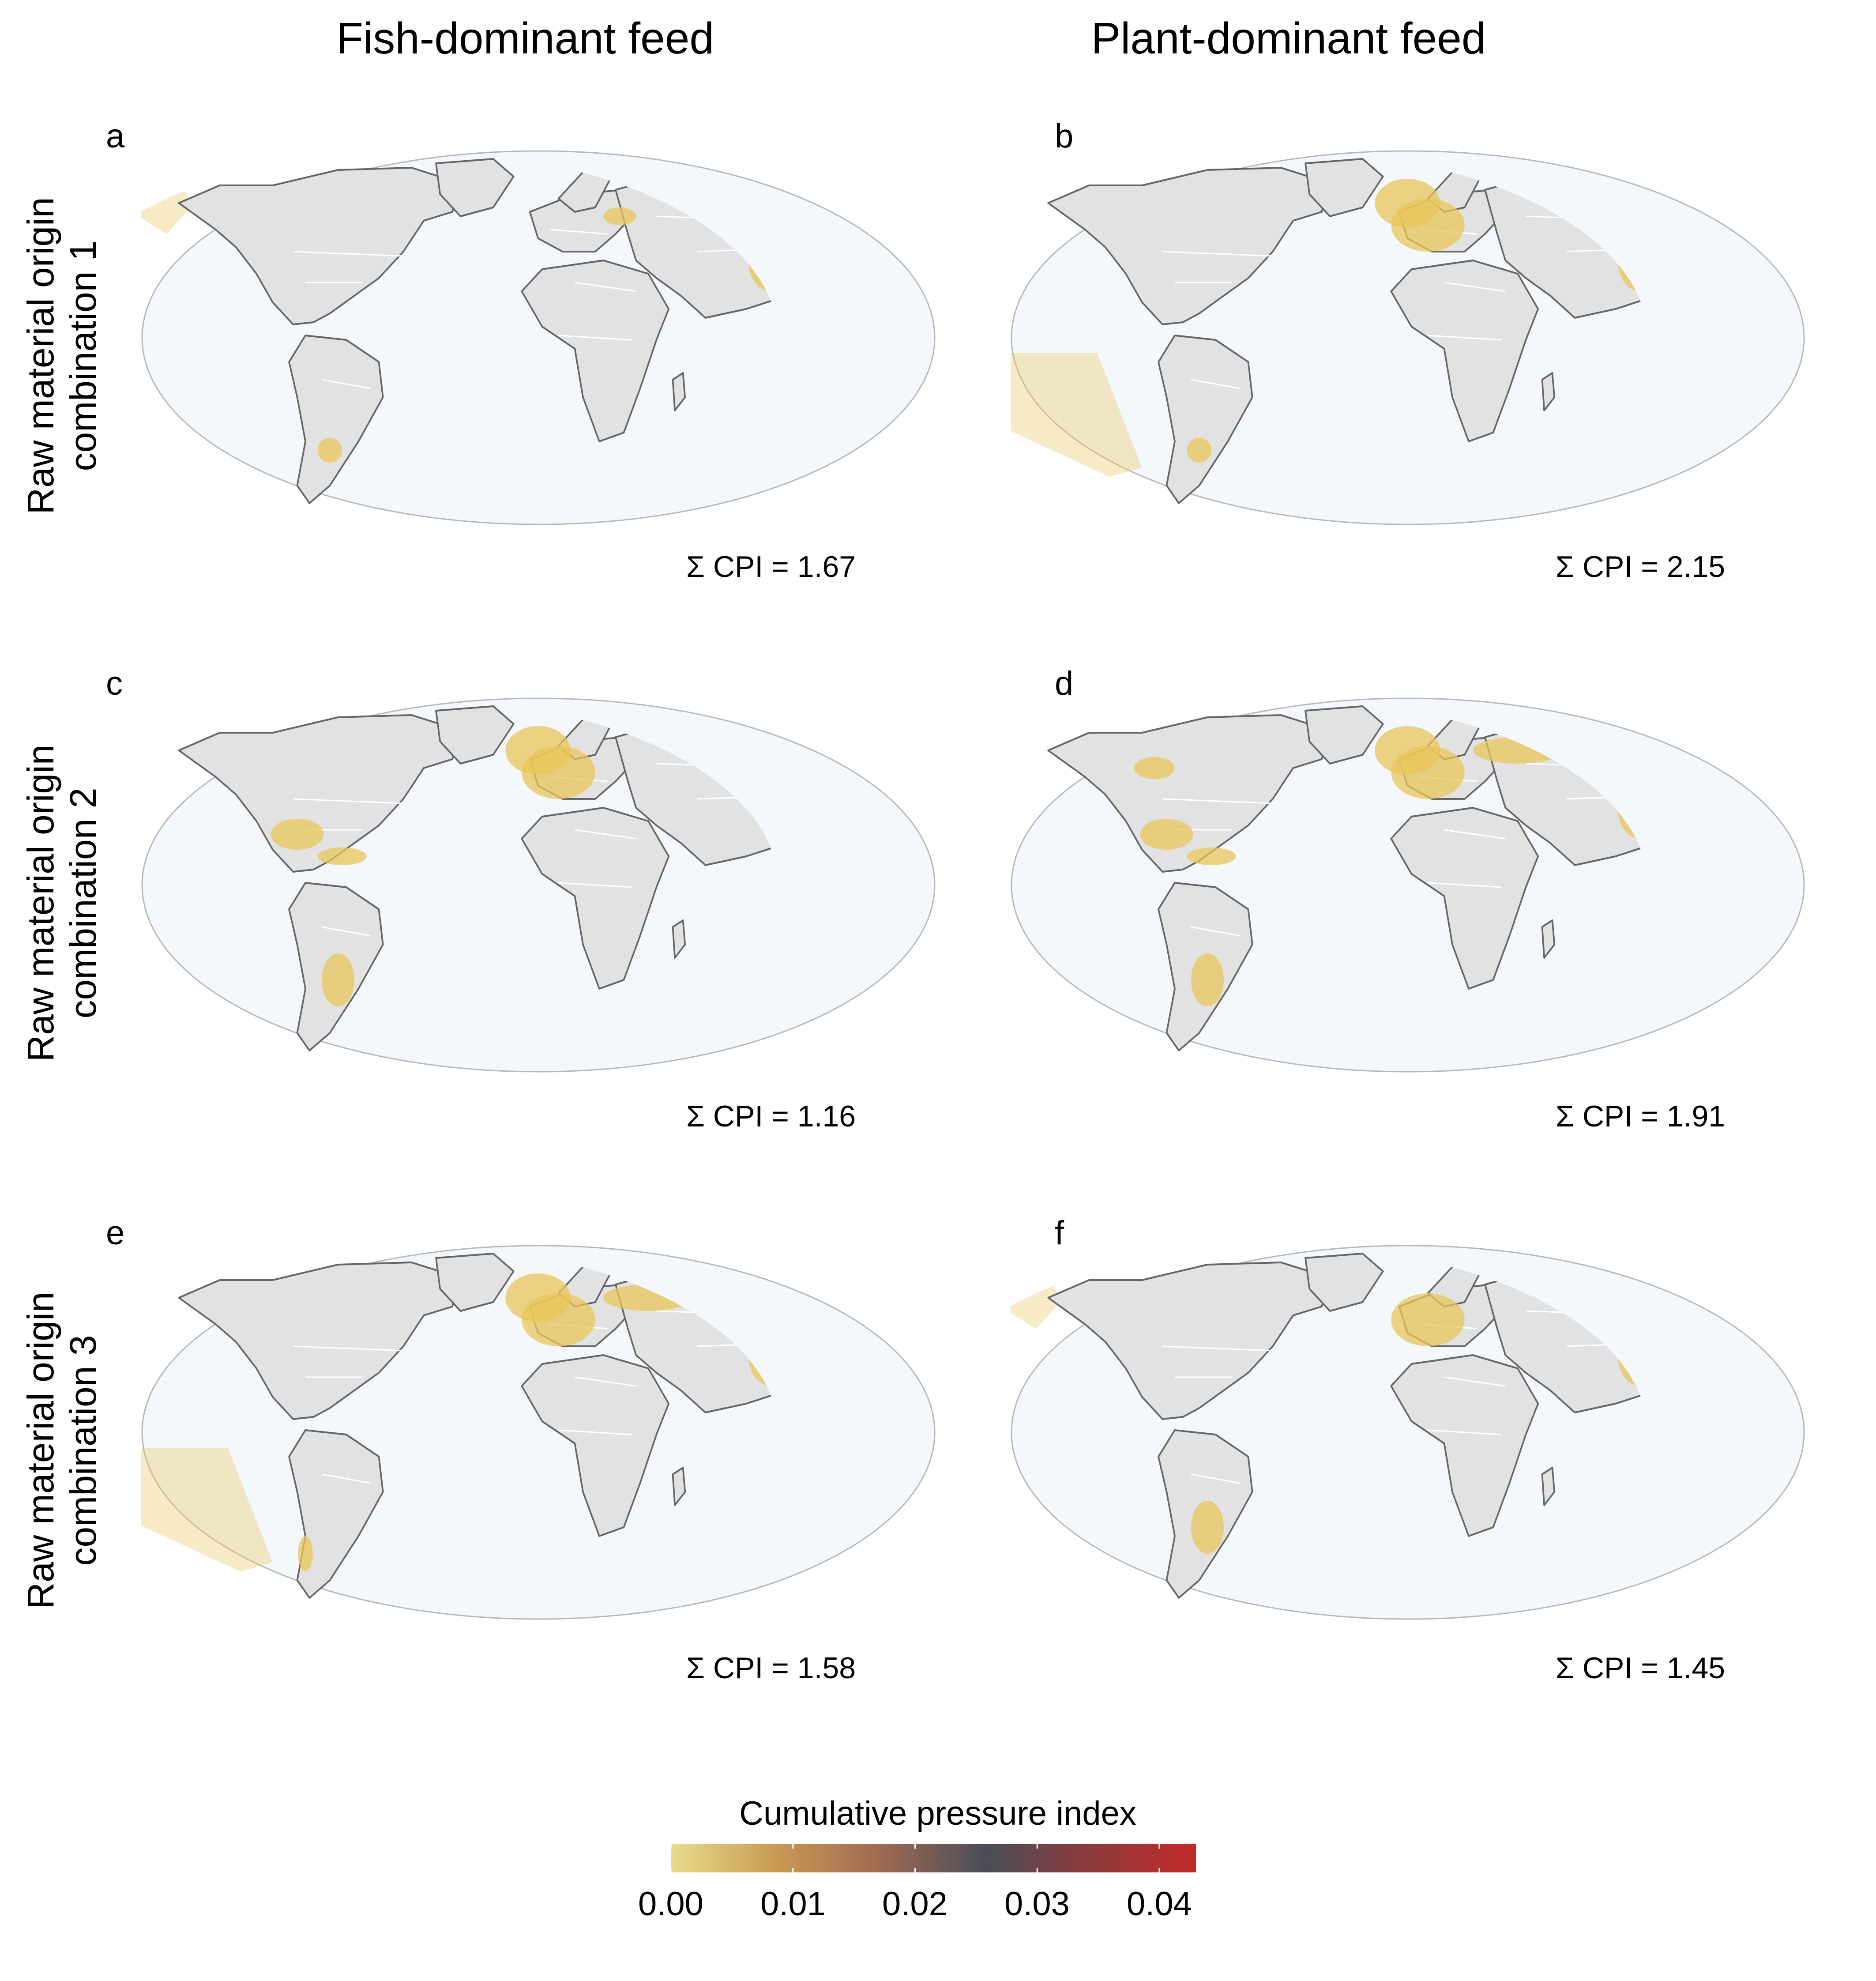 The image size is (1876, 1981). I want to click on hotspot-us-midwest, so click(1154, 768).